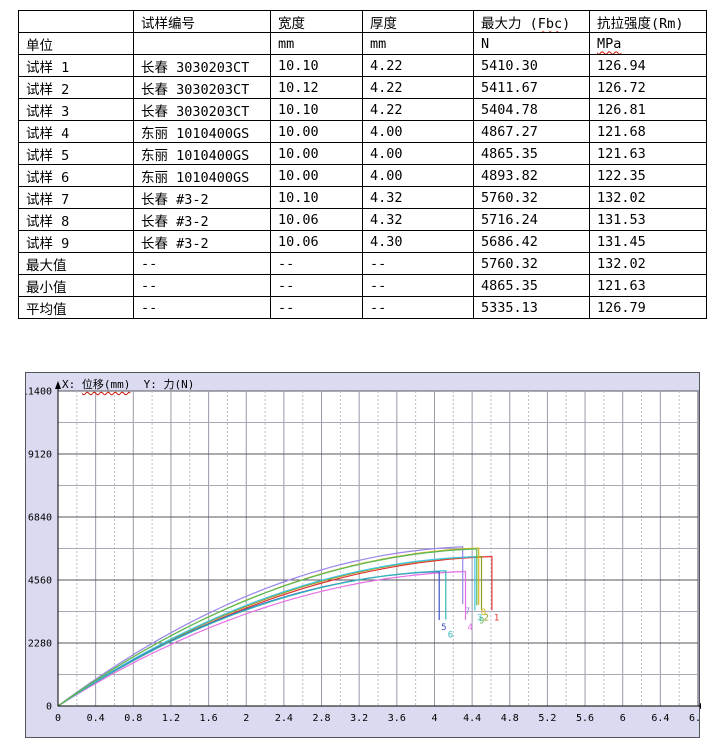 The image size is (712, 747). What do you see at coordinates (397, 718) in the screenshot?
I see `x-tick-label: 3.6` at bounding box center [397, 718].